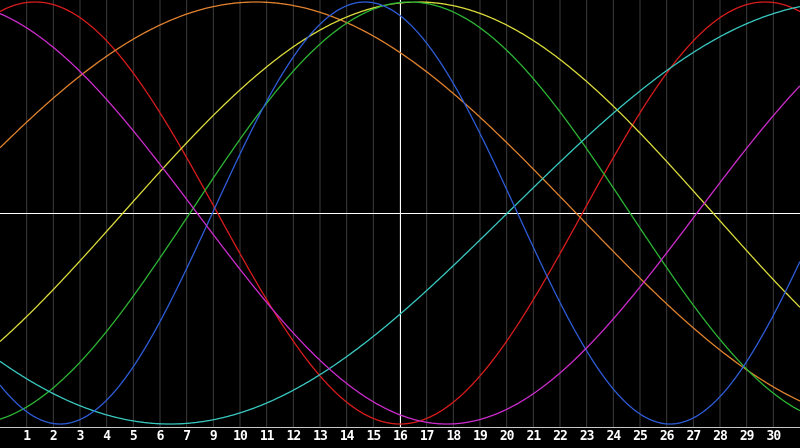 This screenshot has width=800, height=448. I want to click on x-axis-label-13: 13, so click(320, 436).